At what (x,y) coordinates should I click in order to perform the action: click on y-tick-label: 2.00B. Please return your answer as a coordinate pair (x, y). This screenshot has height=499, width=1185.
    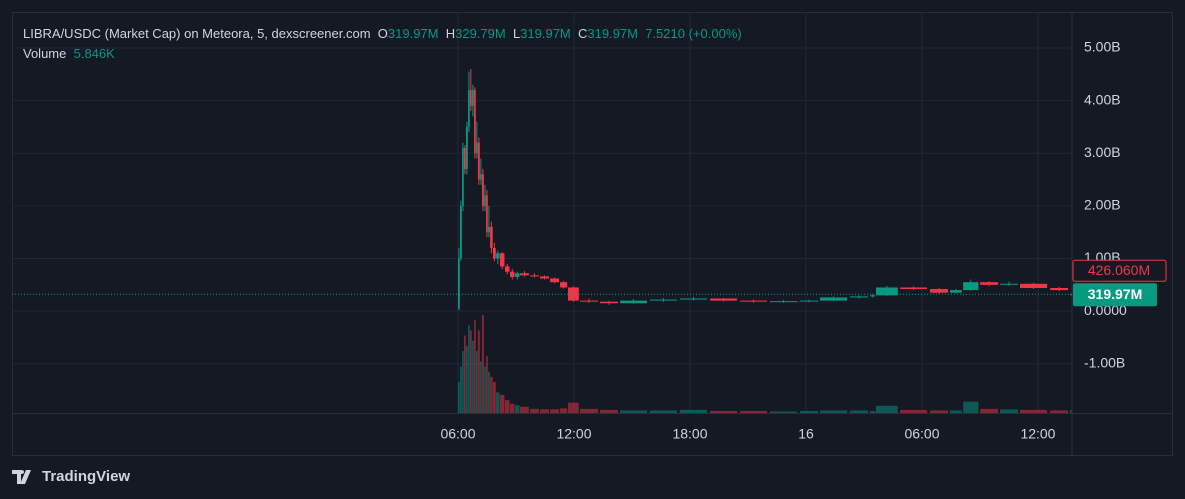
    Looking at the image, I should click on (1102, 205).